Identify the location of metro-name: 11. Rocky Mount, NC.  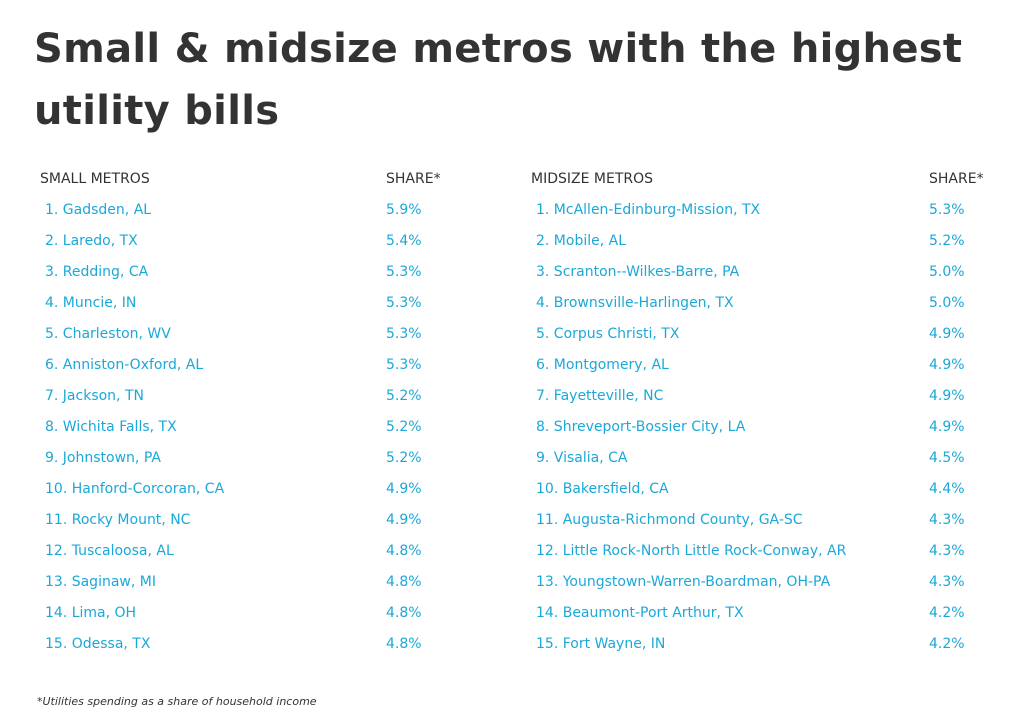
(118, 520).